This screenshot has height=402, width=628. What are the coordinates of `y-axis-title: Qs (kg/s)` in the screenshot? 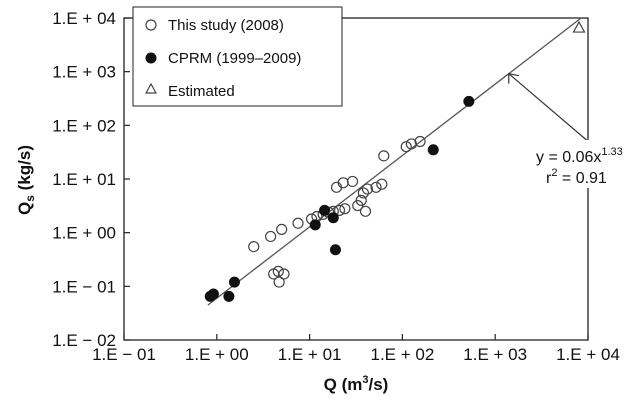 It's located at (26, 180).